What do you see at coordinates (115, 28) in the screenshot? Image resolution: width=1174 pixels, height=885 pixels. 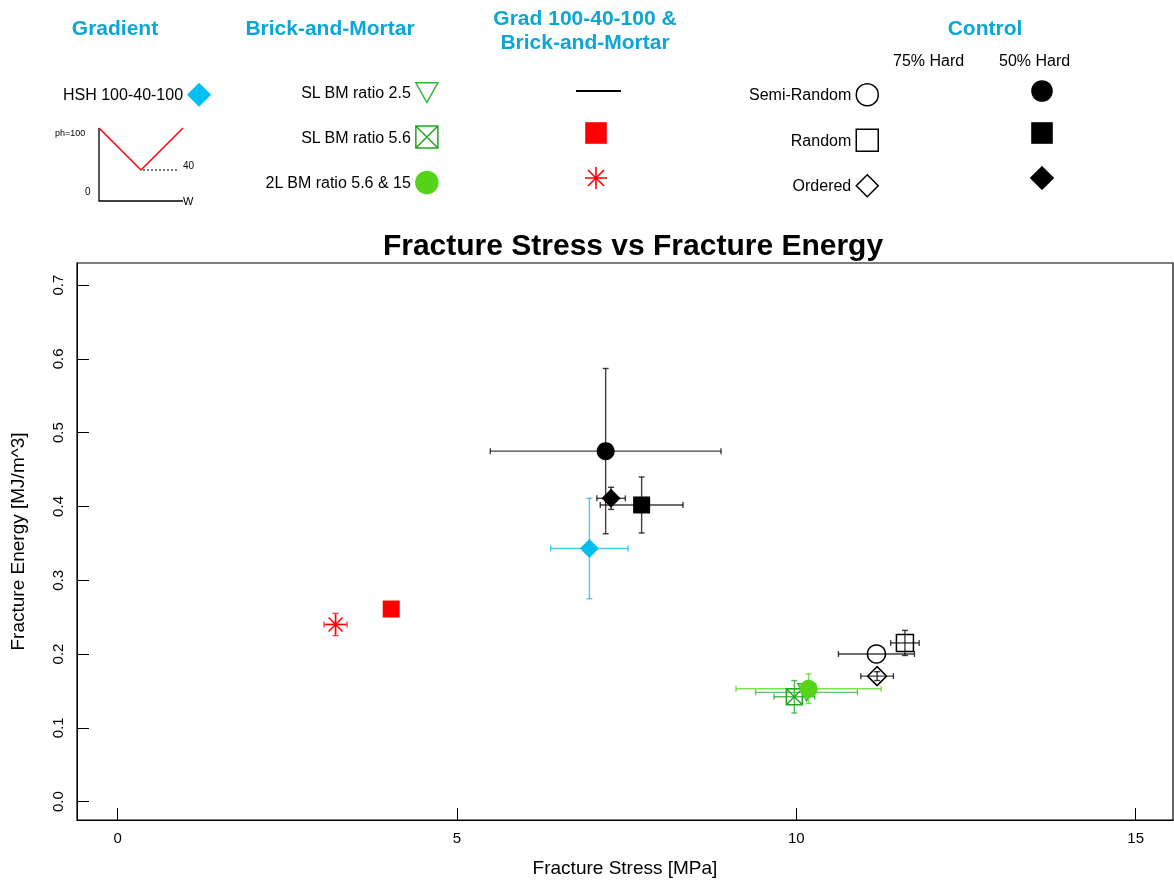 I see `text: Gradient` at bounding box center [115, 28].